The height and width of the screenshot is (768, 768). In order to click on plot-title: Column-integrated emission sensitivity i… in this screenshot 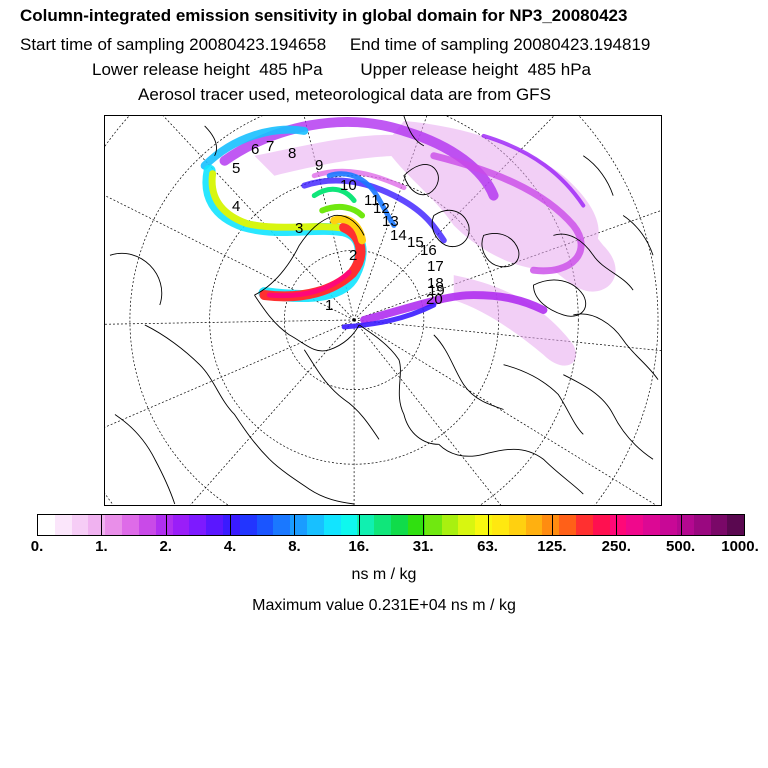, I will do `click(324, 15)`.